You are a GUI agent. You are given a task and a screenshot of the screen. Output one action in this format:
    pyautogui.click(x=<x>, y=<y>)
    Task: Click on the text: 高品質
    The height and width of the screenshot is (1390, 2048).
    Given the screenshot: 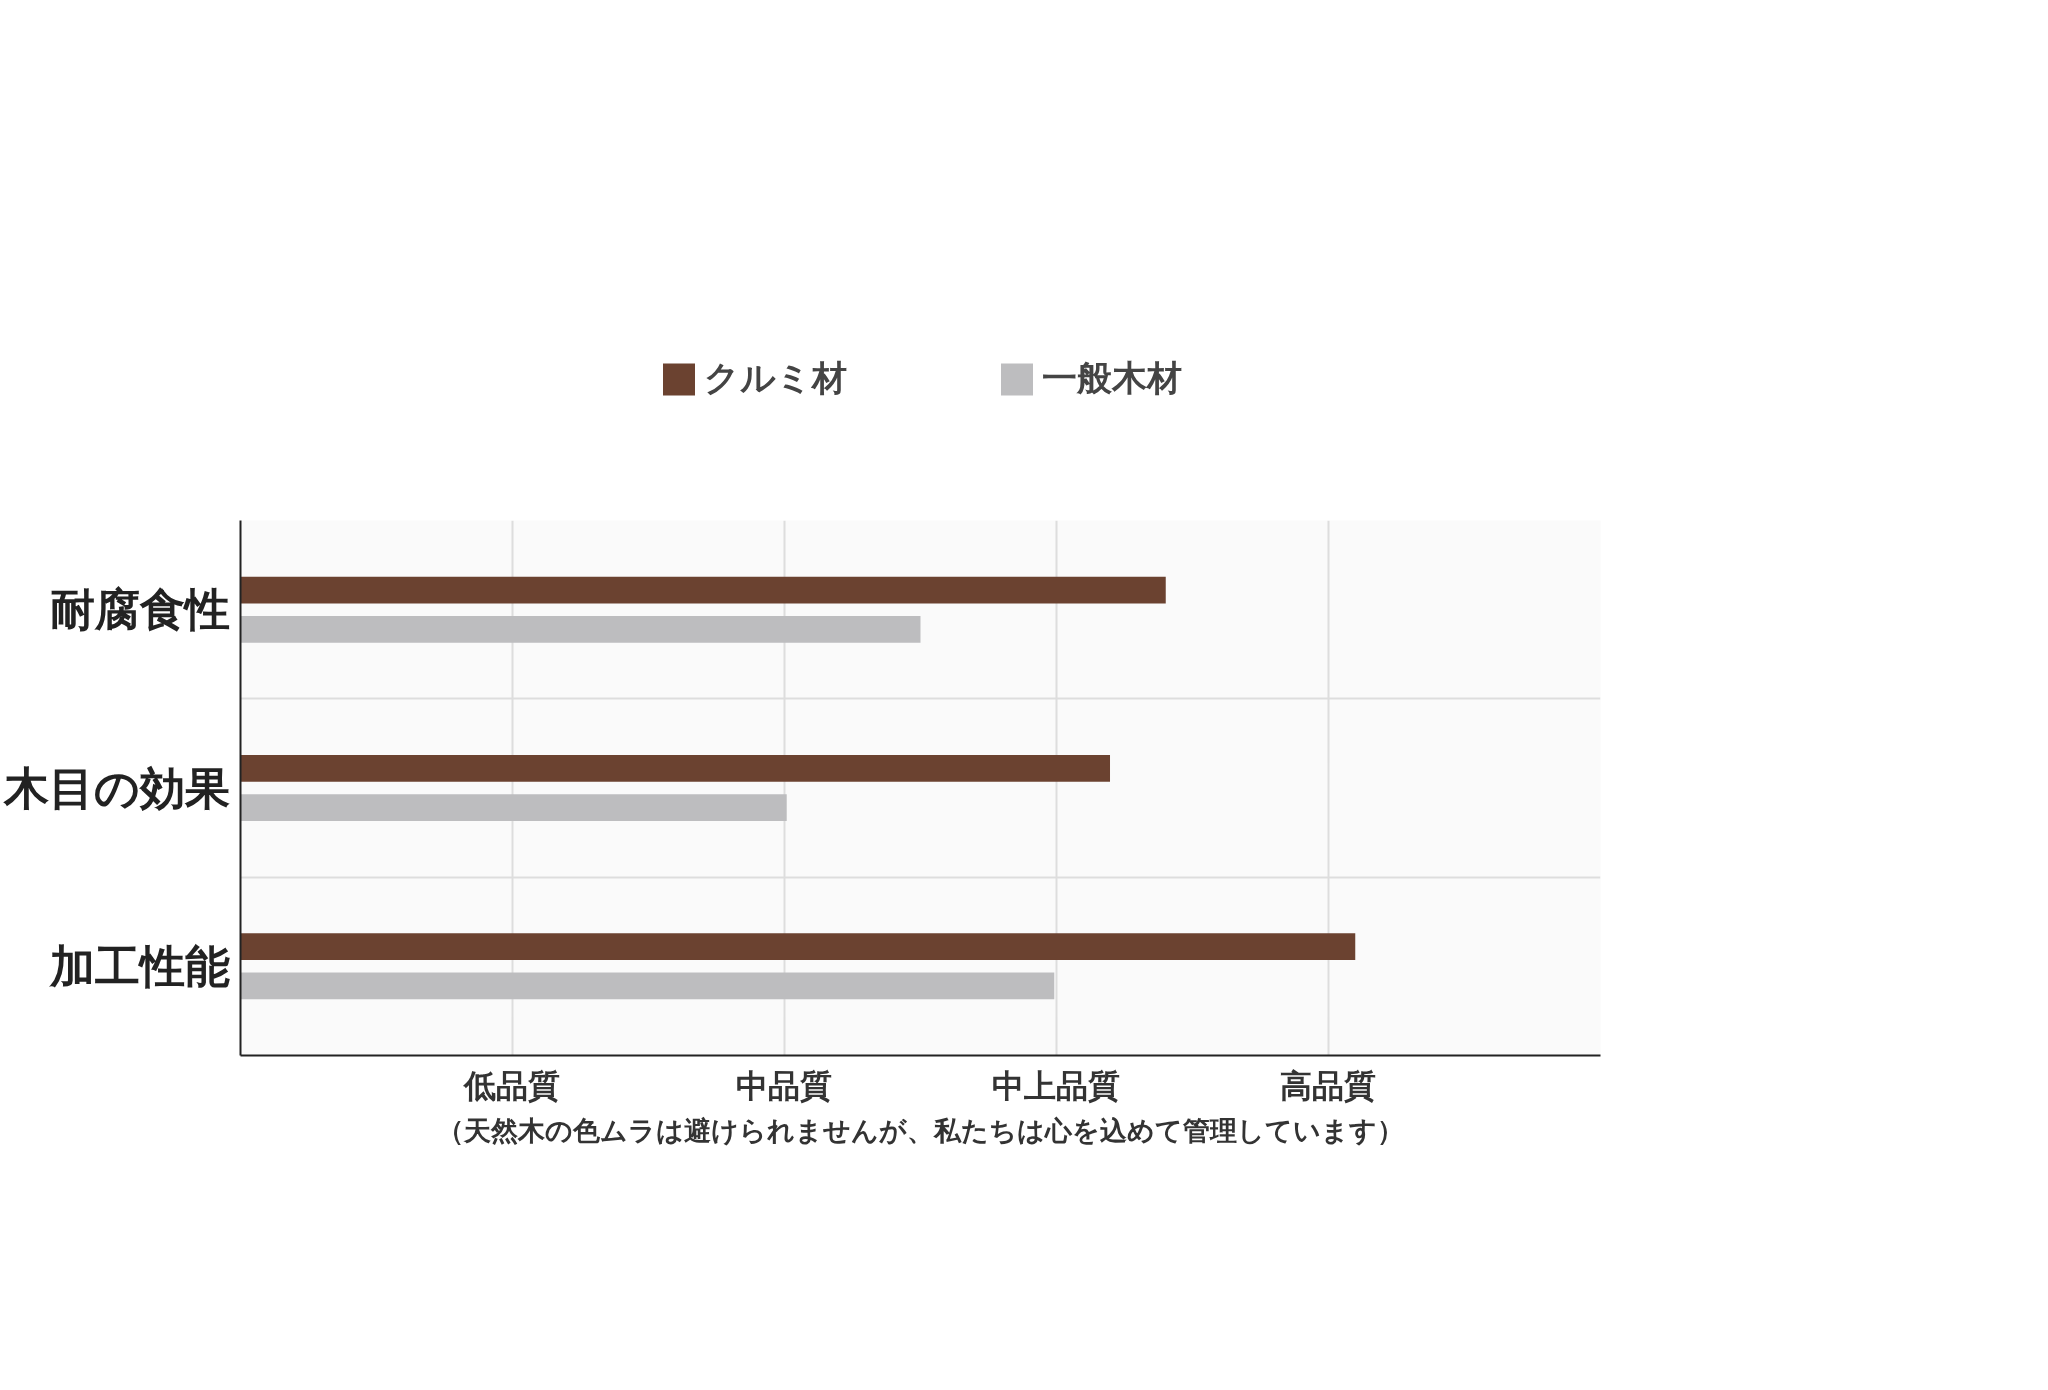 What is the action you would take?
    pyautogui.click(x=1328, y=1085)
    